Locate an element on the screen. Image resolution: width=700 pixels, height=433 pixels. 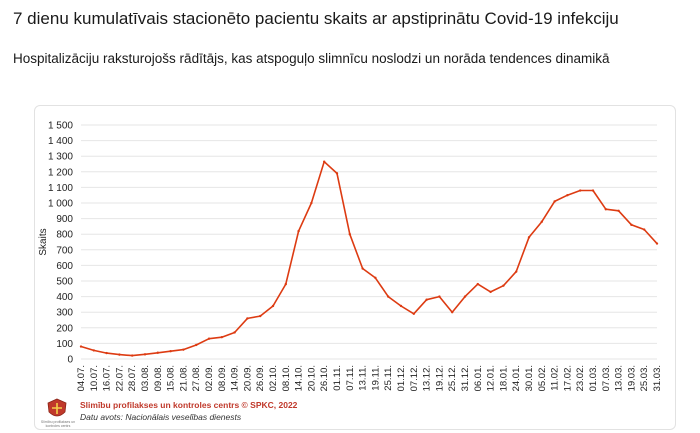
y-tick-label: 0 is located at coordinates (70, 360).